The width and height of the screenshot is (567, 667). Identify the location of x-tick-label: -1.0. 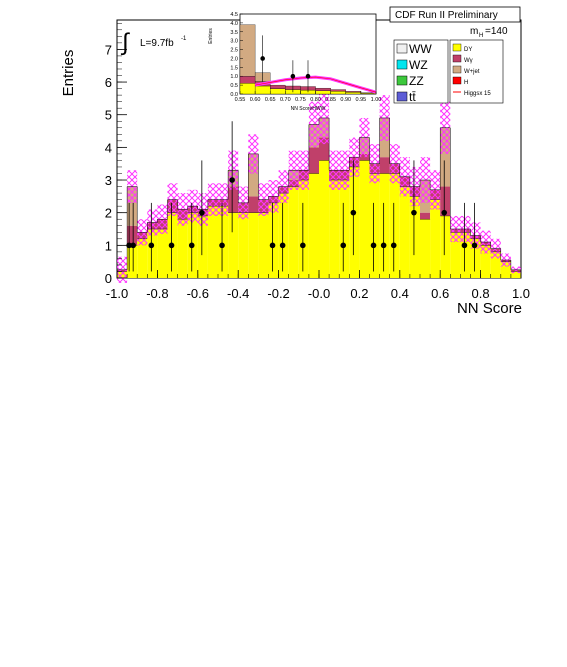
(117, 293).